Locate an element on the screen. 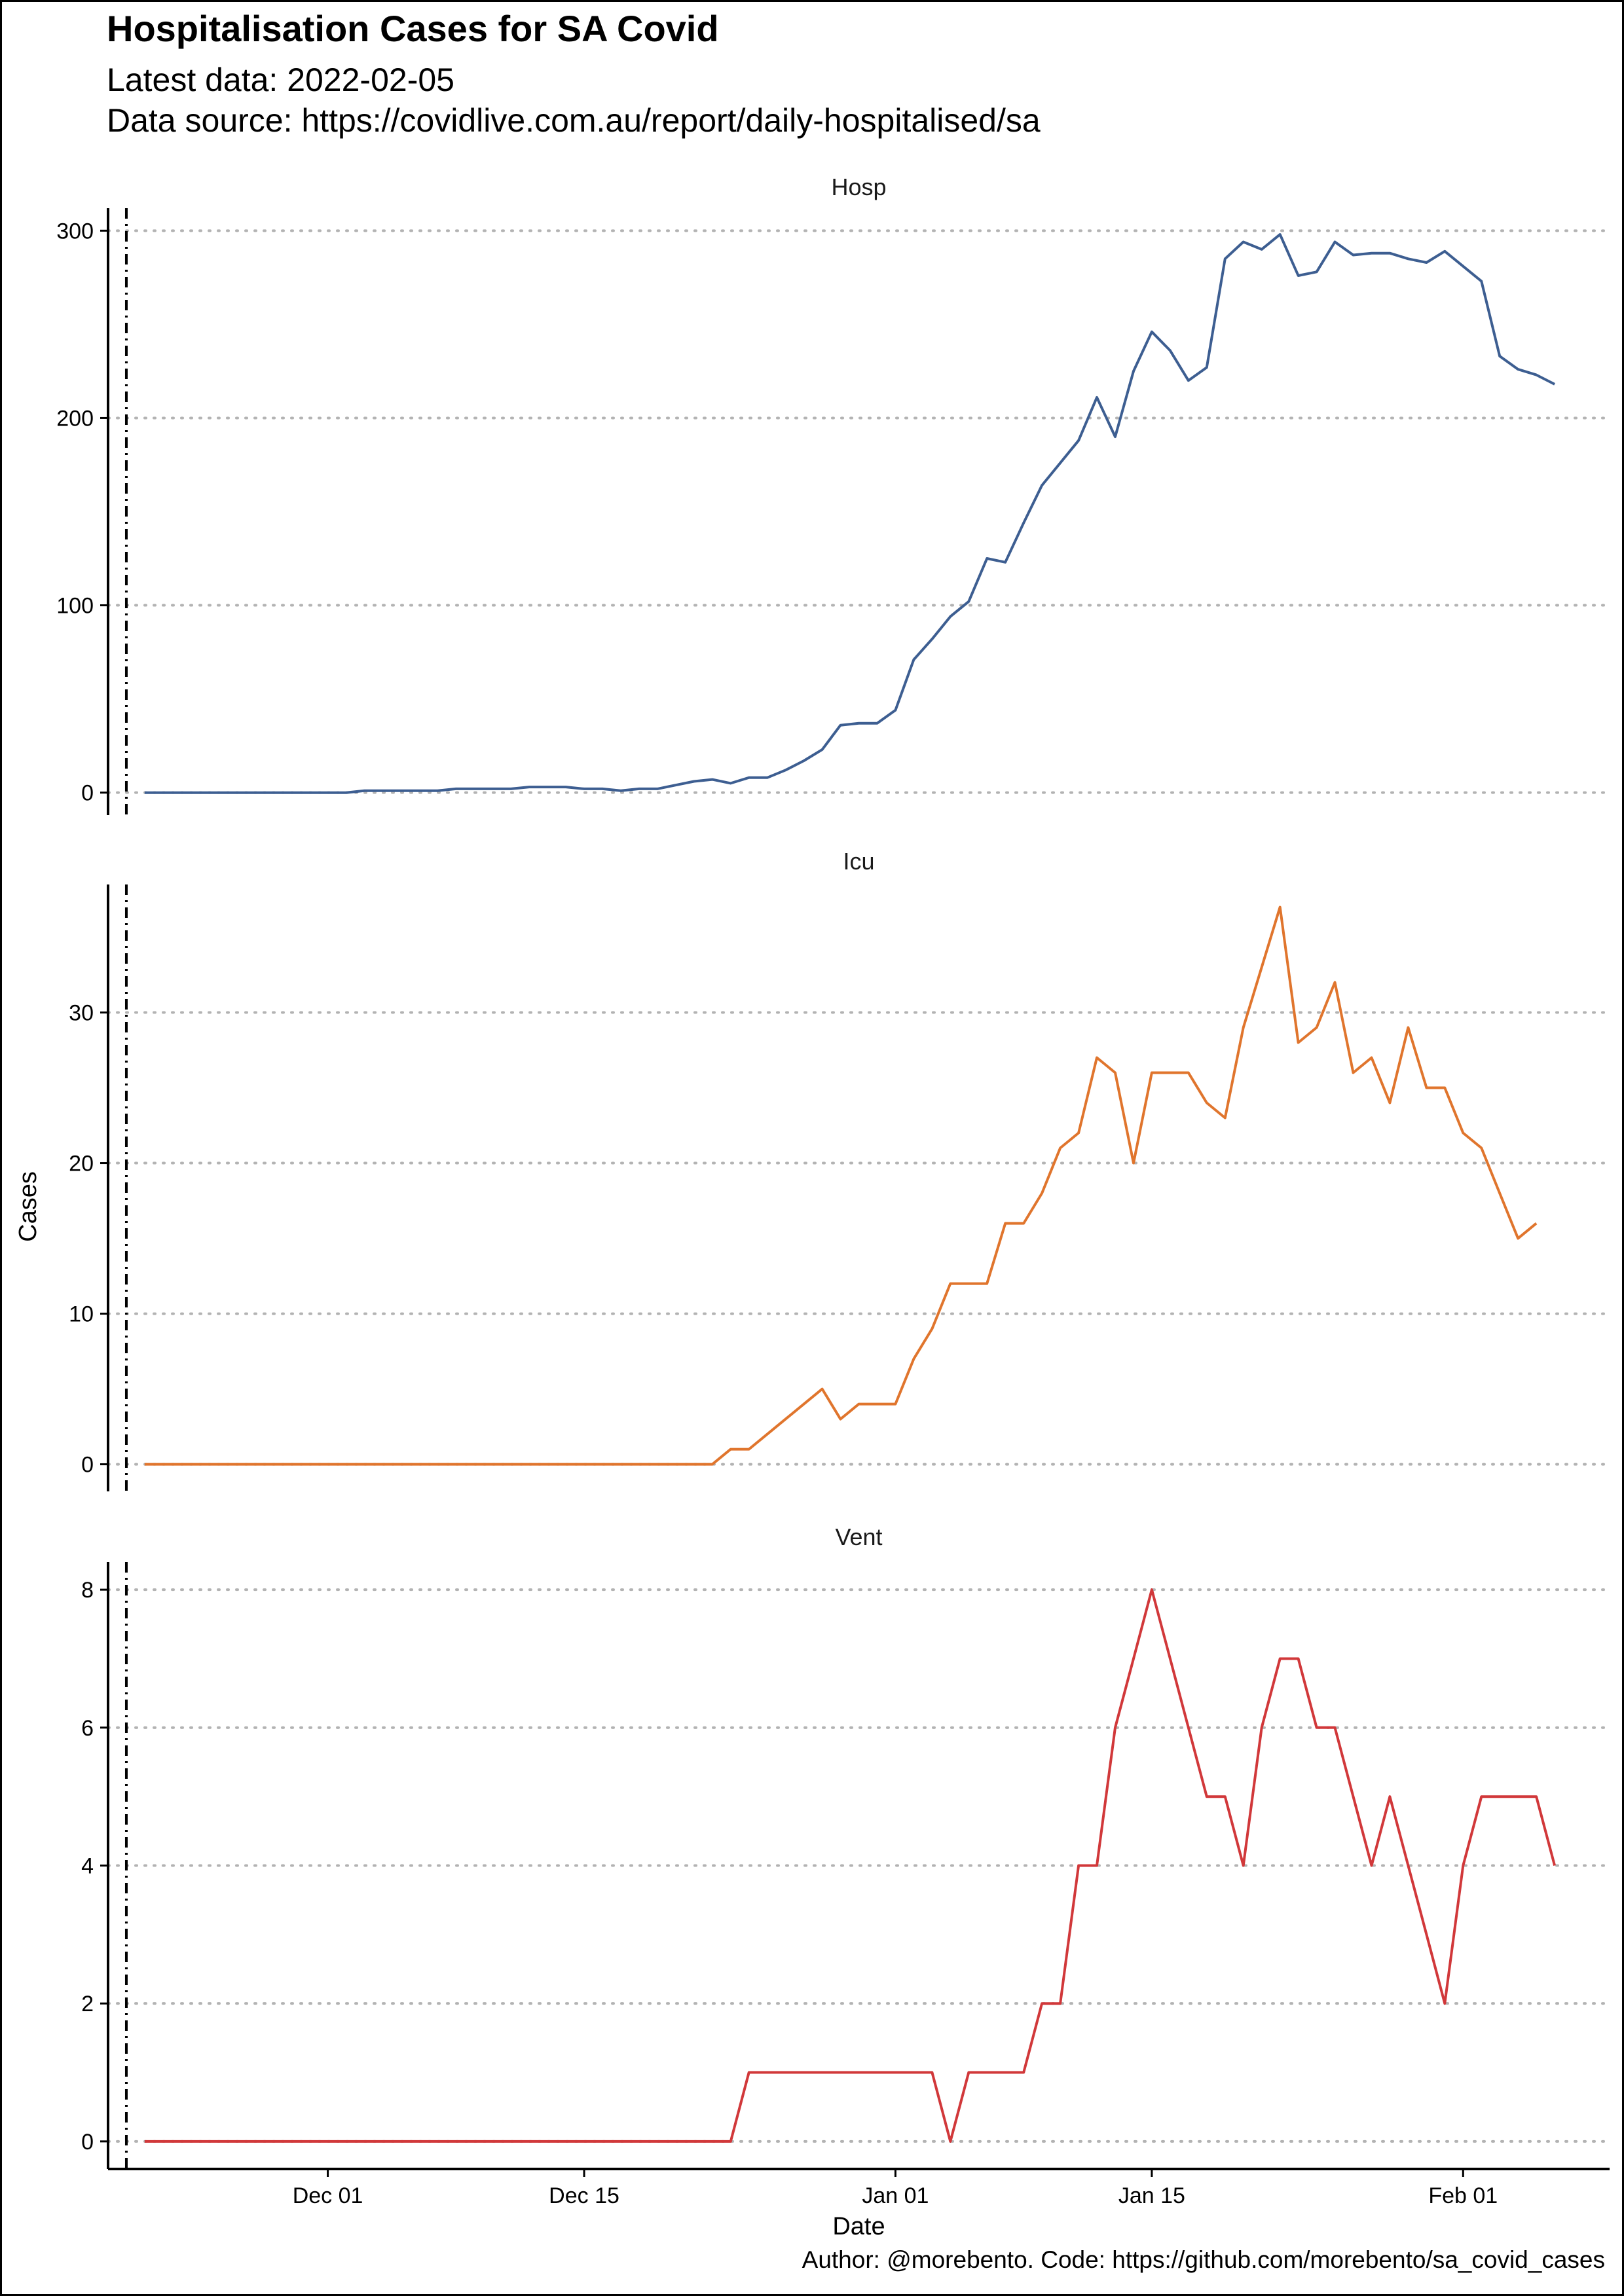 Image resolution: width=1624 pixels, height=2296 pixels. y-tick-label-vent: 0 is located at coordinates (87, 2142).